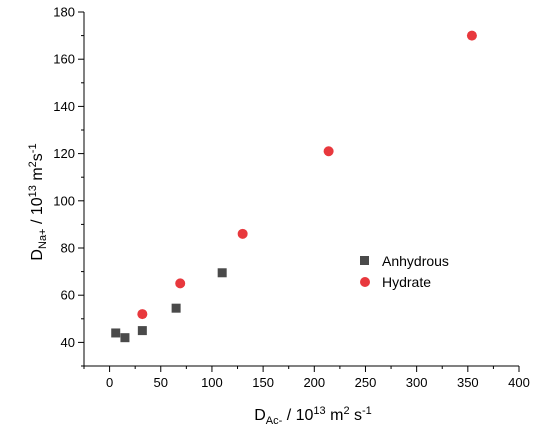  What do you see at coordinates (415, 261) in the screenshot?
I see `legend-label-anhydrous: Anhydrous` at bounding box center [415, 261].